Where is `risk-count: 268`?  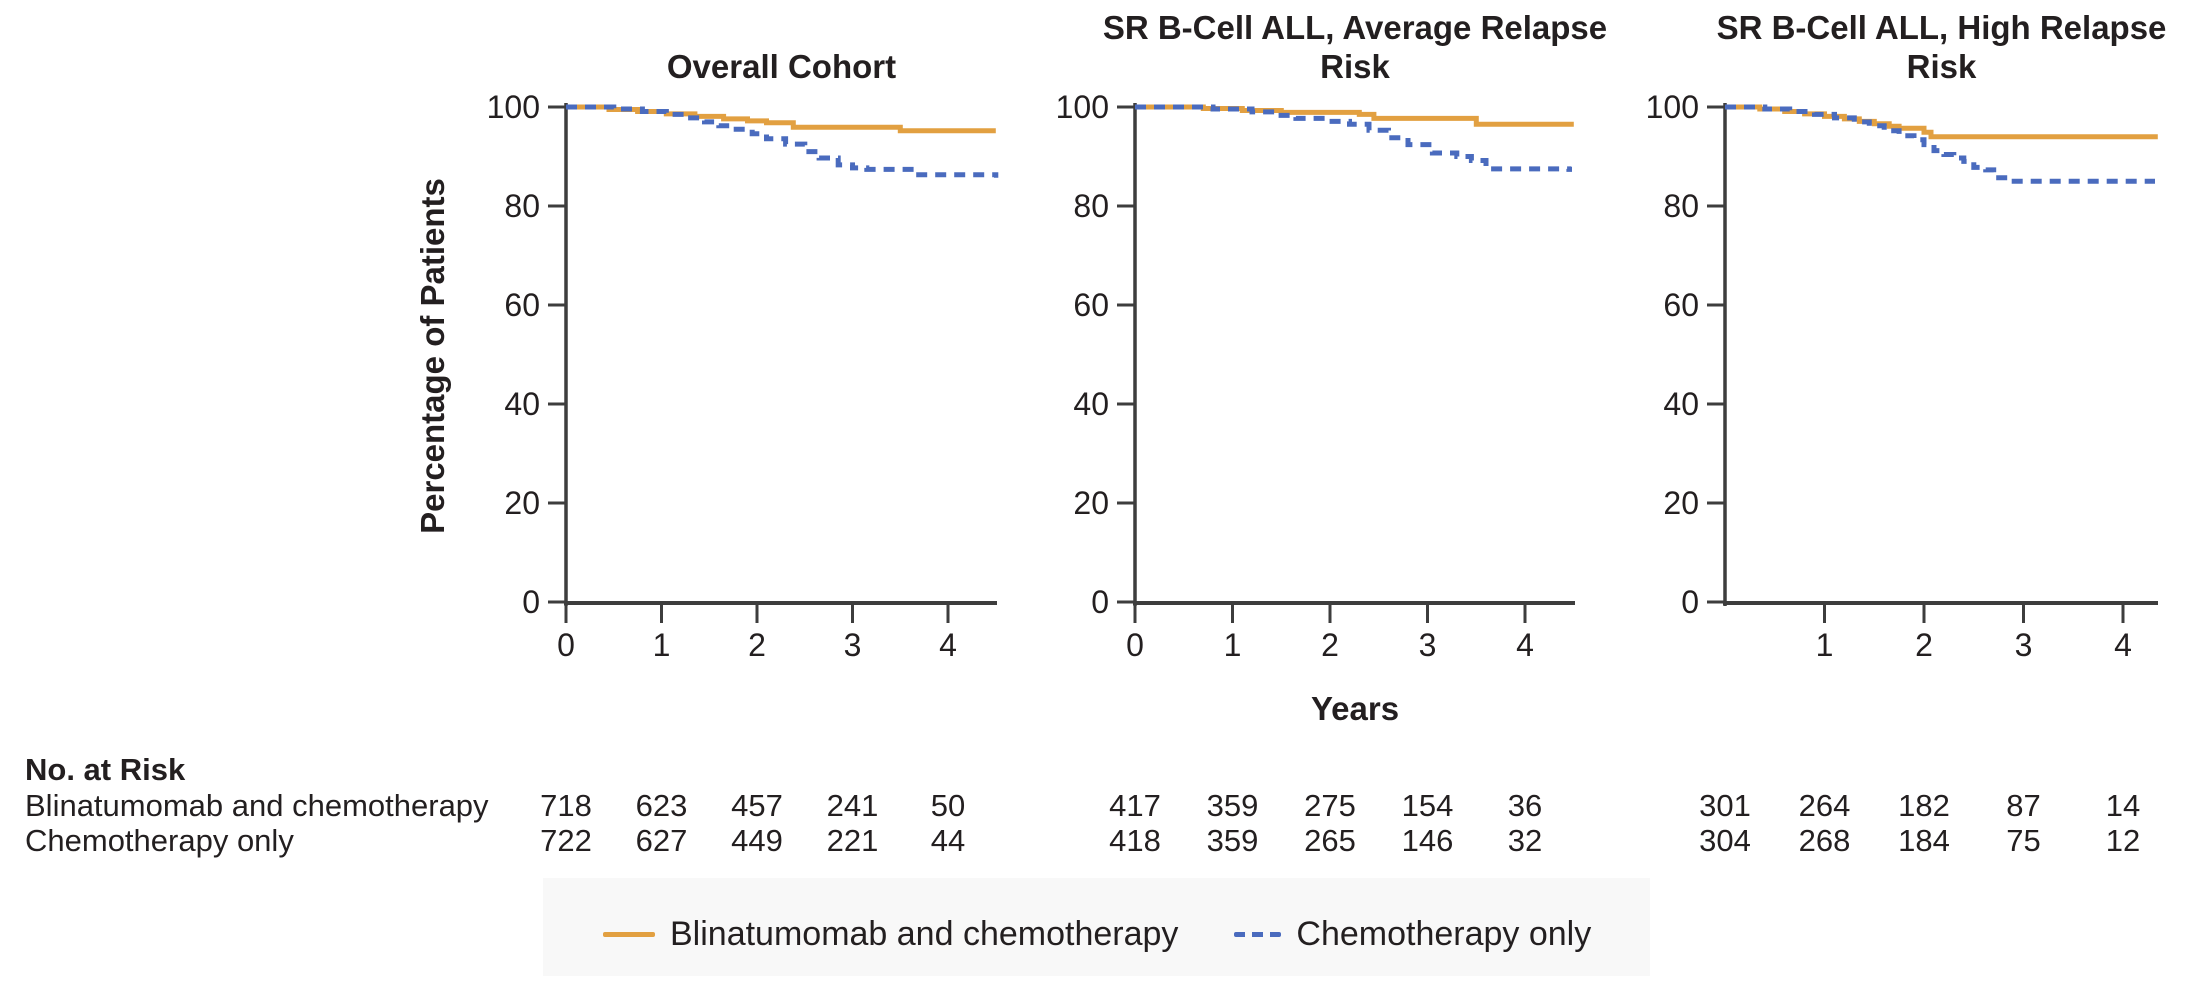
risk-count: 268 is located at coordinates (1824, 840).